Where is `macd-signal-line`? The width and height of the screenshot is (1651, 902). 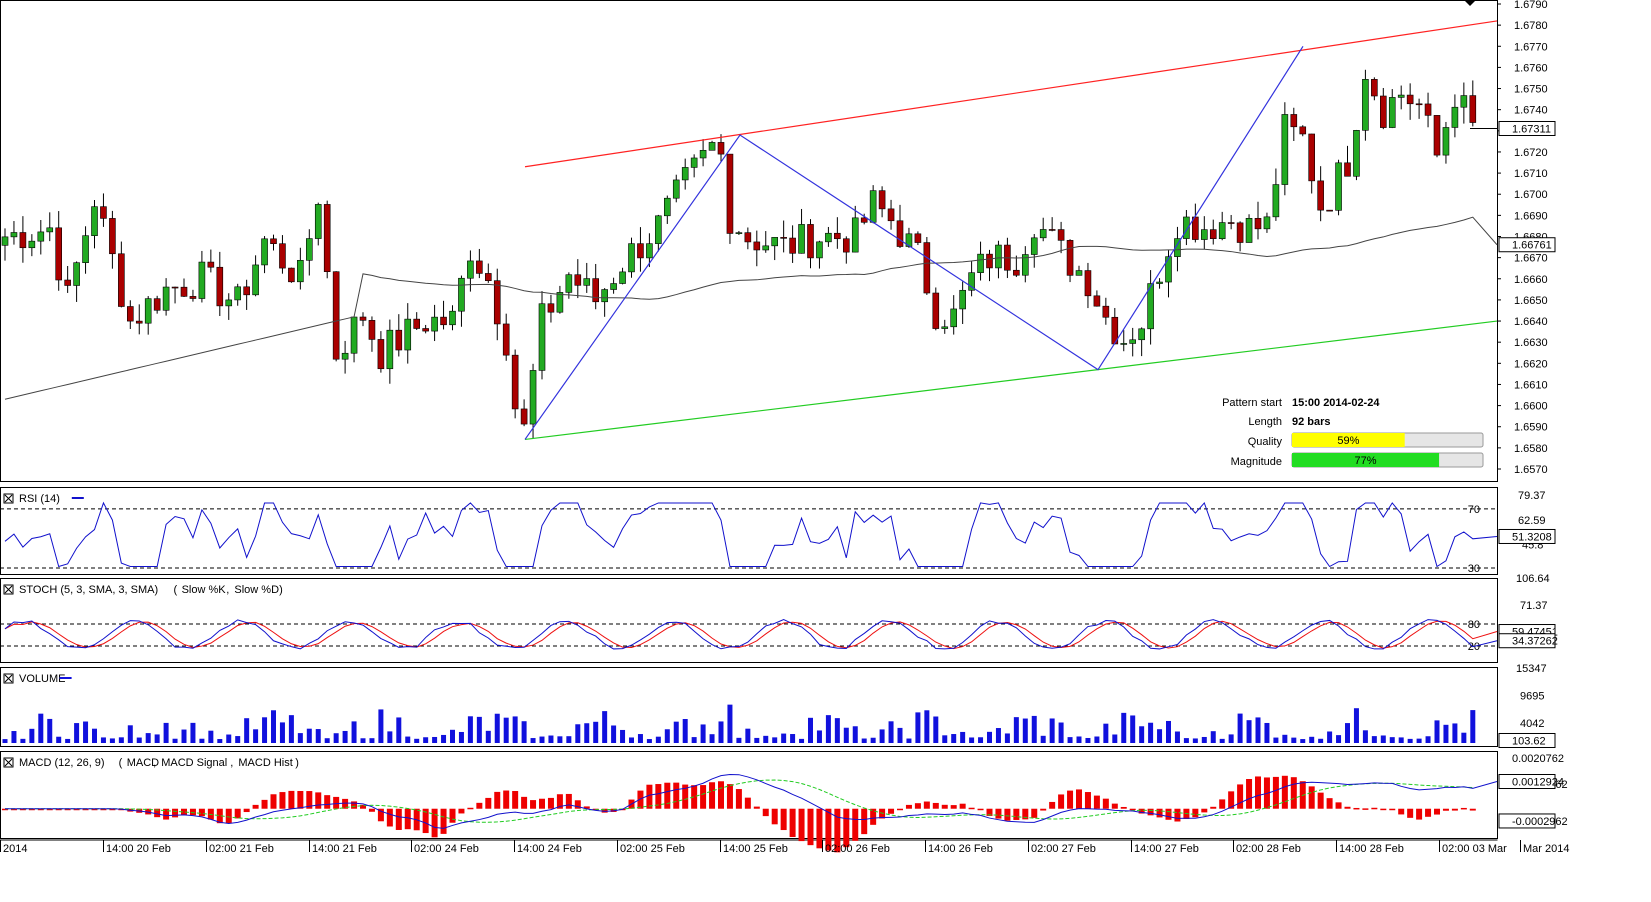
macd-signal-line is located at coordinates (739, 801).